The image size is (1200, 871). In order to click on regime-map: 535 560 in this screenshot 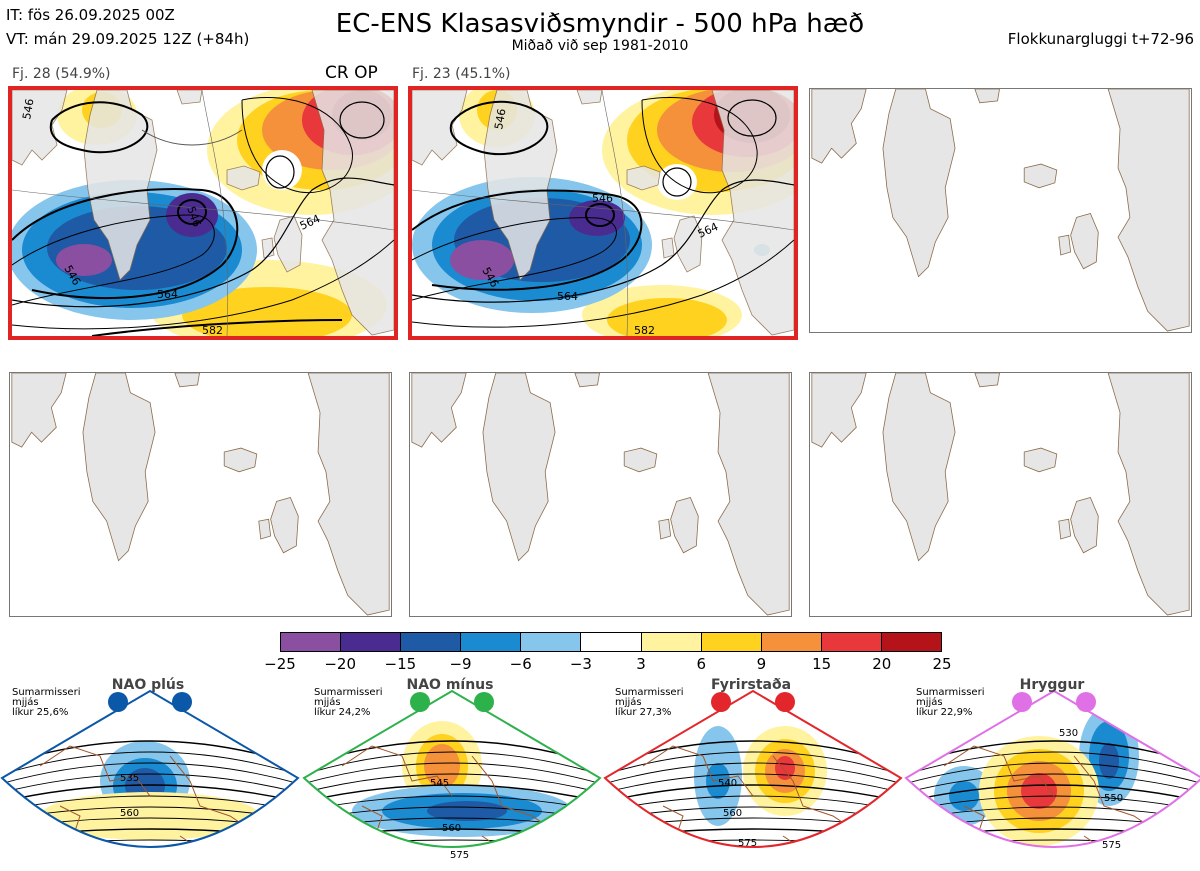, I will do `click(150, 768)`.